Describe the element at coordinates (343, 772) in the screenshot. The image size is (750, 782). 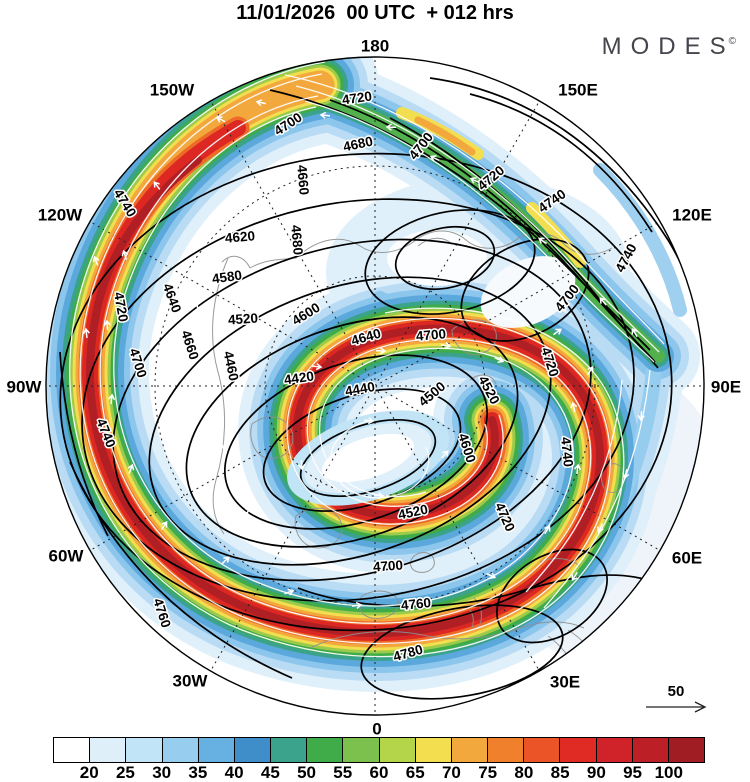
I see `colorbar-tick-label: 55` at that location.